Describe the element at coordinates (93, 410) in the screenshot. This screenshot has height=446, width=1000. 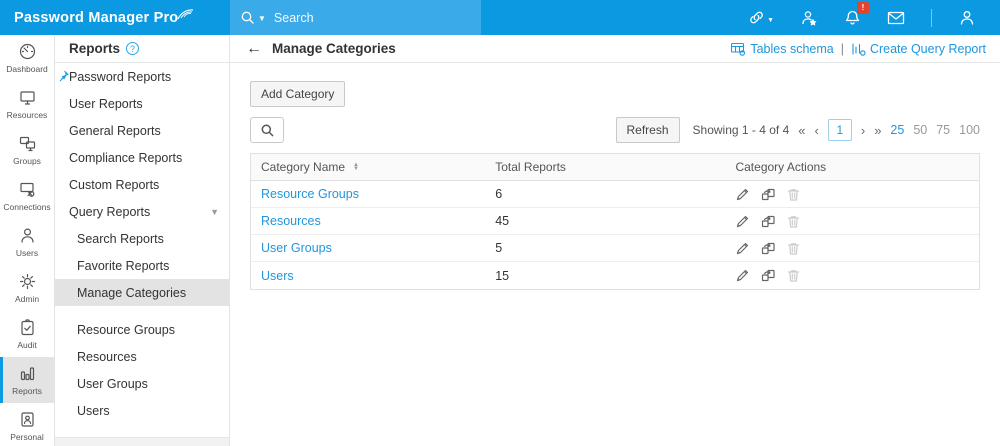
I see `sidebar-item-users: Users` at that location.